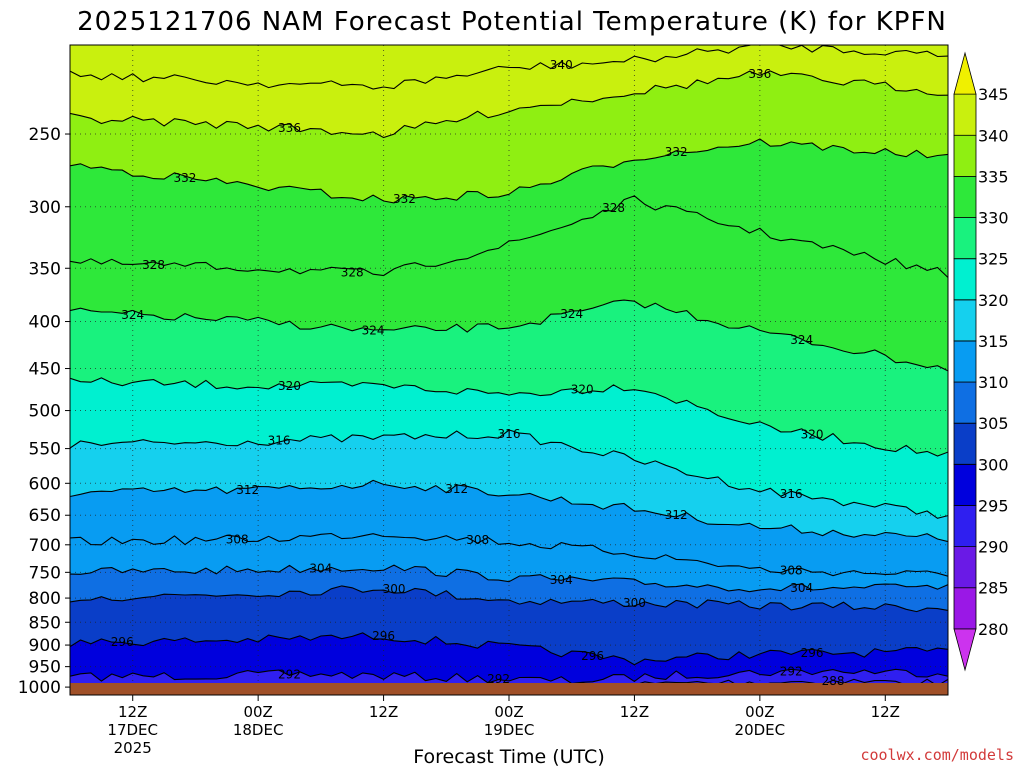 The height and width of the screenshot is (768, 1024). Describe the element at coordinates (561, 65) in the screenshot. I see `contour-label-340: 340` at that location.